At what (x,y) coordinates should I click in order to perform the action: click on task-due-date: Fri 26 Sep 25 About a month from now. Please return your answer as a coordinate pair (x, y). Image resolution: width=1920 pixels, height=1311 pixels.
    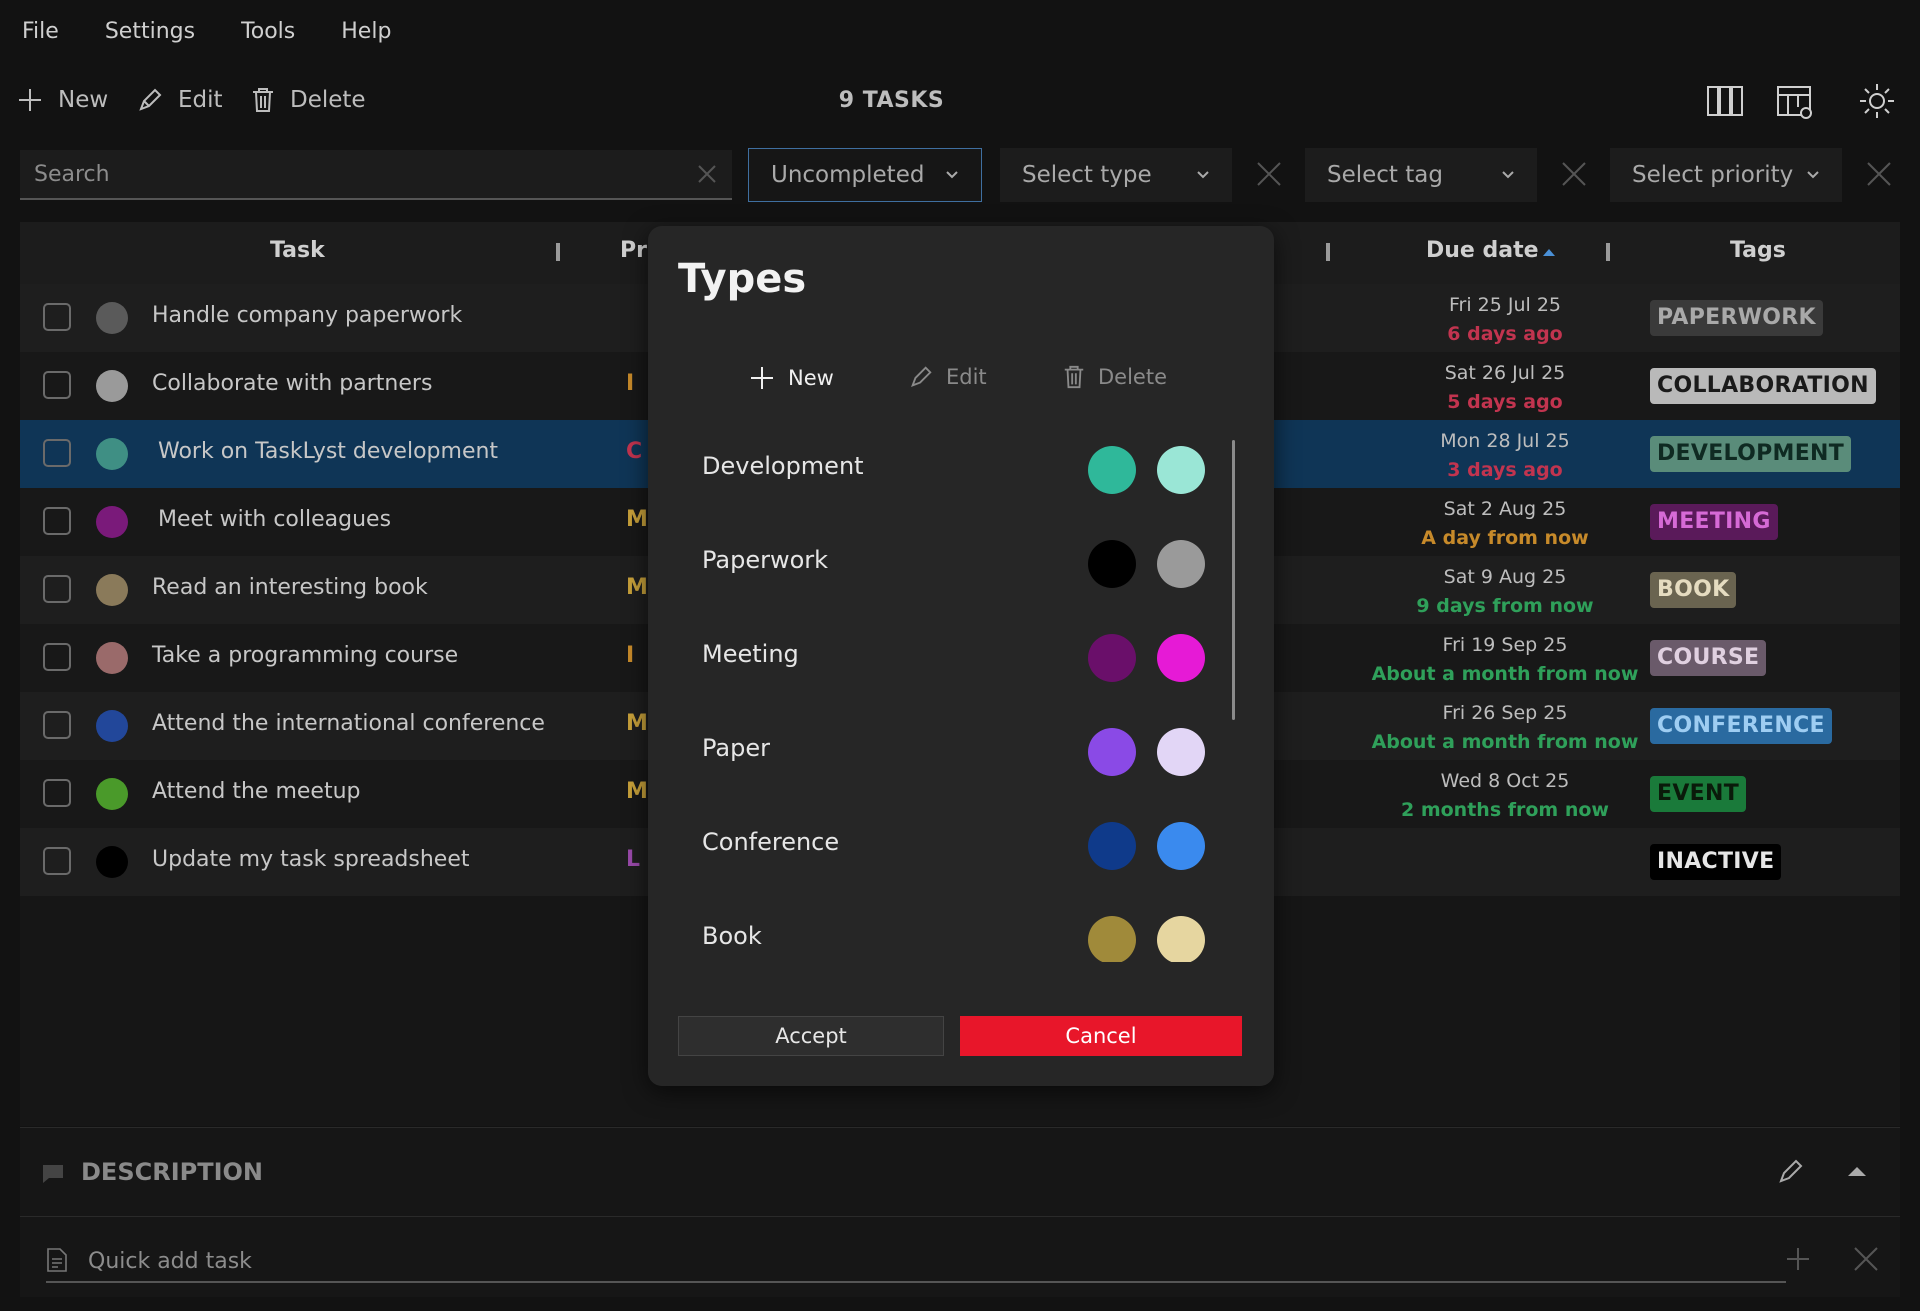
    Looking at the image, I should click on (1505, 728).